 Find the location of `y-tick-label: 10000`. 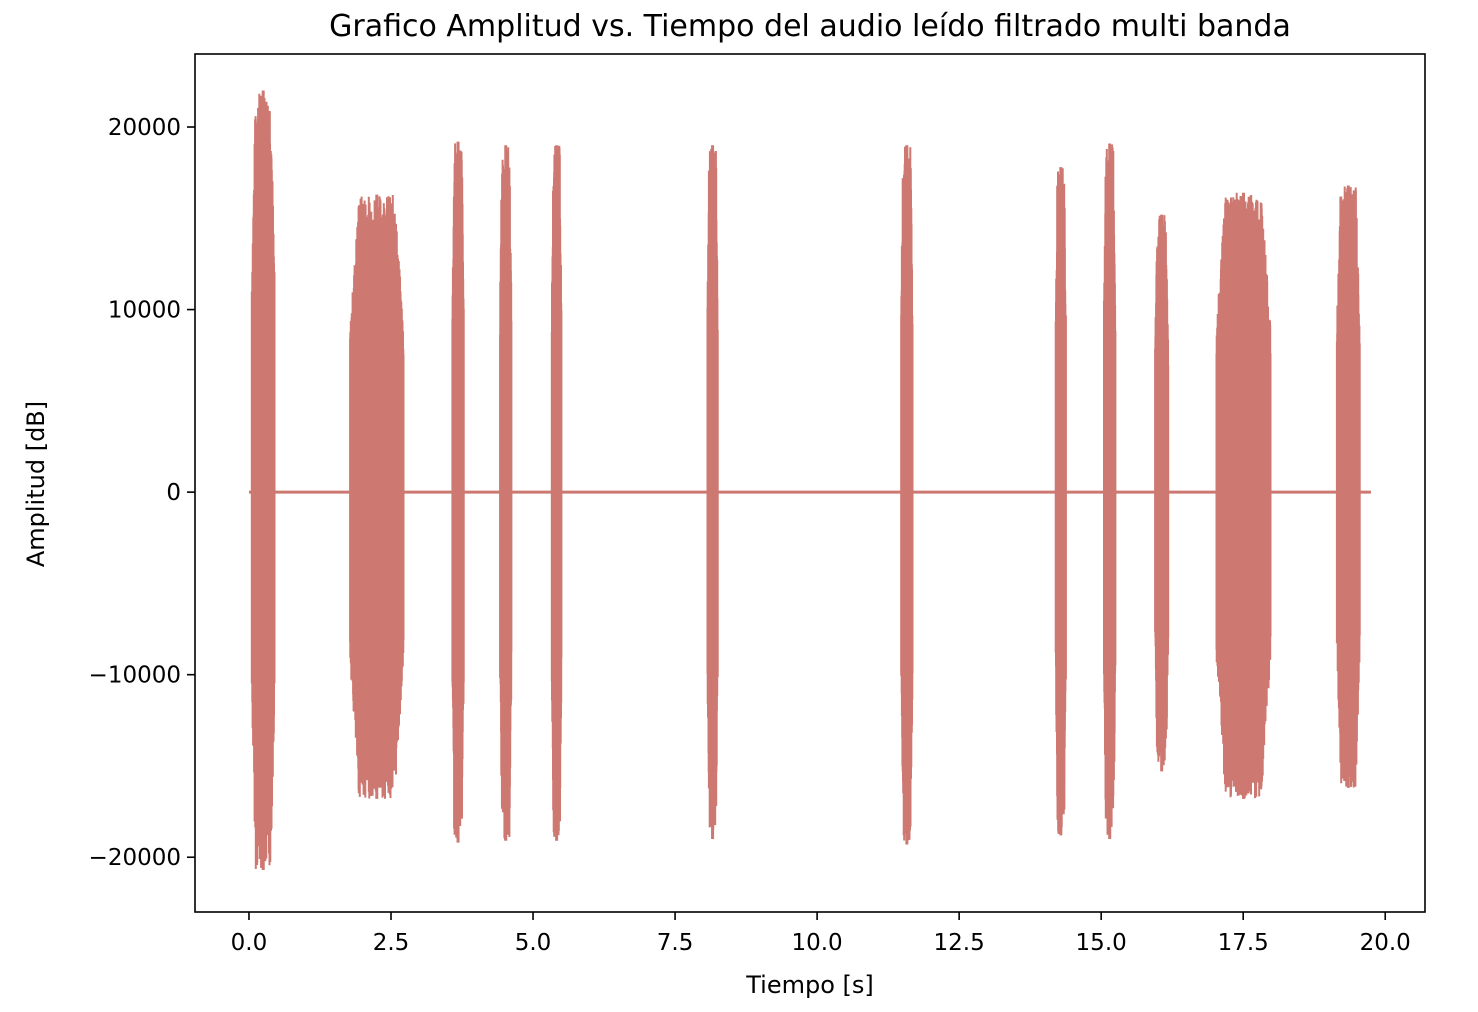

y-tick-label: 10000 is located at coordinates (144, 311).